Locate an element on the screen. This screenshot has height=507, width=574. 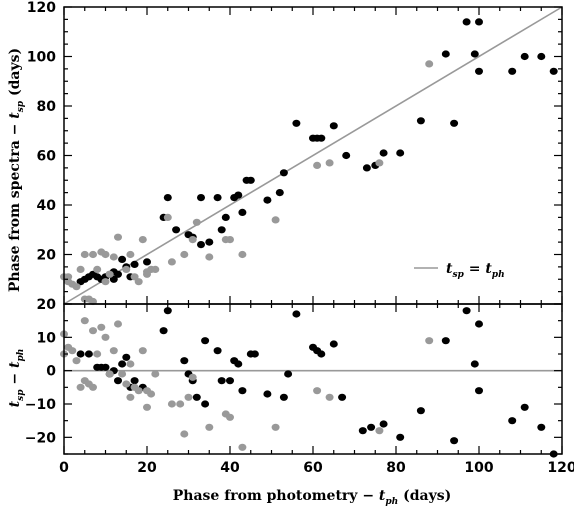
top-y-tick-label: 40 is located at coordinates (47, 206).